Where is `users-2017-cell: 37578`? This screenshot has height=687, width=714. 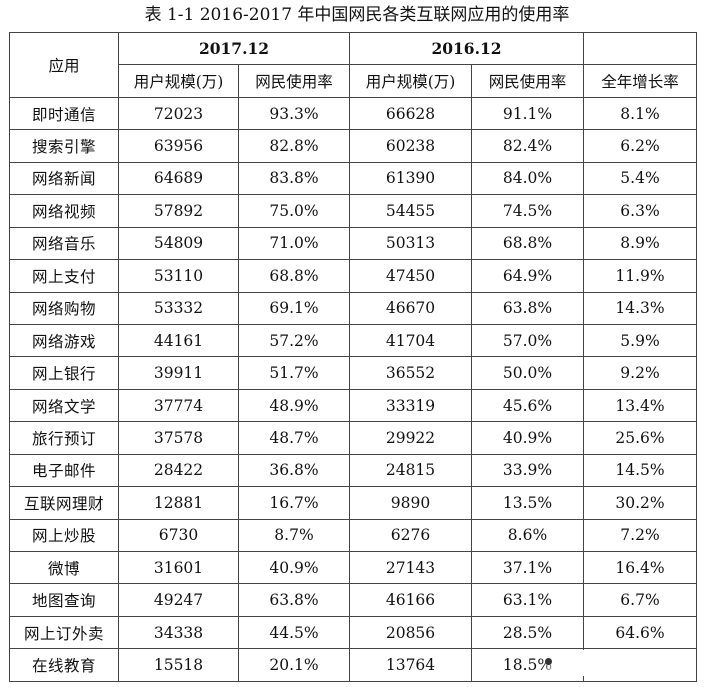
users-2017-cell: 37578 is located at coordinates (178, 438).